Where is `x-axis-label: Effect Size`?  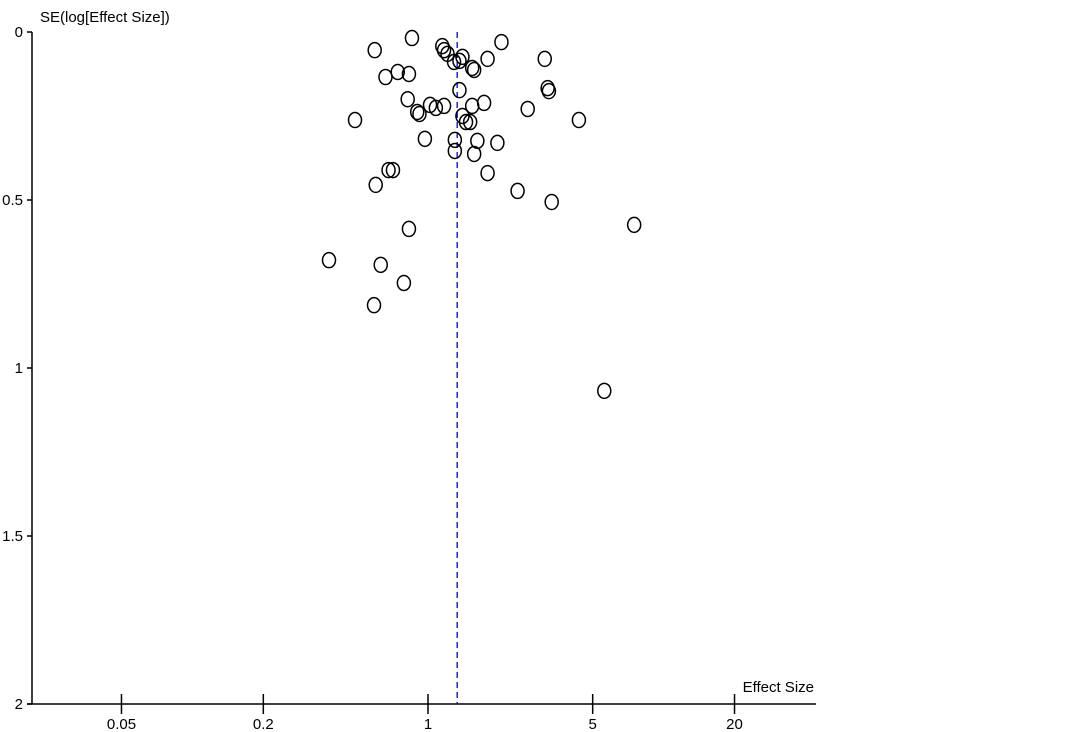 x-axis-label: Effect Size is located at coordinates (778, 687).